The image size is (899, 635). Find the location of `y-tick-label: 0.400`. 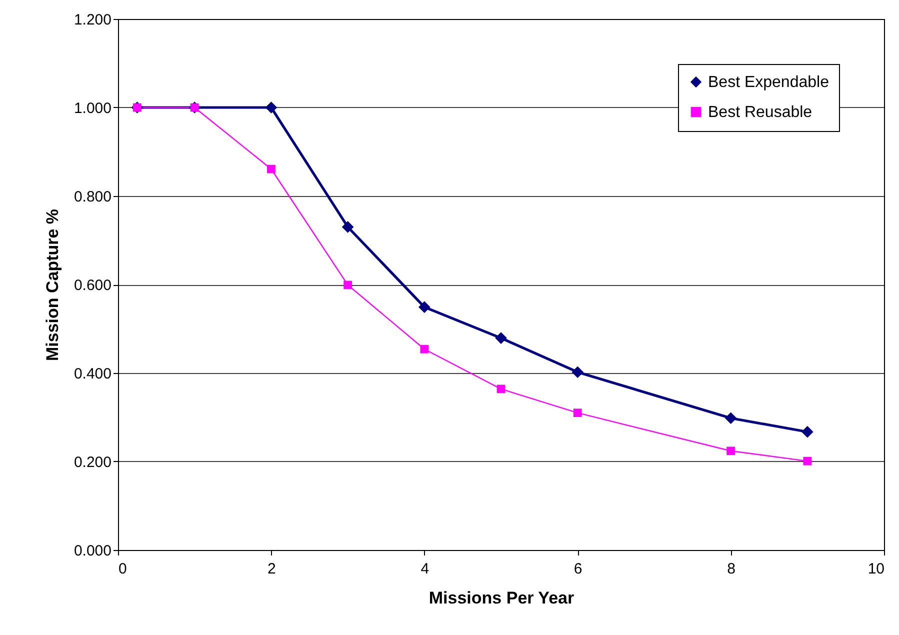

y-tick-label: 0.400 is located at coordinates (93, 374).